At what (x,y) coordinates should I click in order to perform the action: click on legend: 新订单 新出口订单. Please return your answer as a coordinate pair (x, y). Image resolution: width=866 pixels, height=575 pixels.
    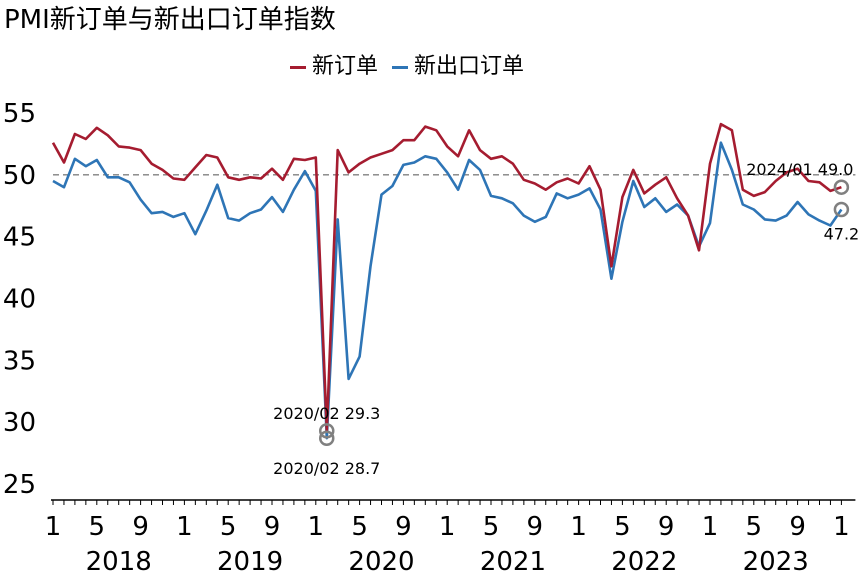
    Looking at the image, I should click on (414, 67).